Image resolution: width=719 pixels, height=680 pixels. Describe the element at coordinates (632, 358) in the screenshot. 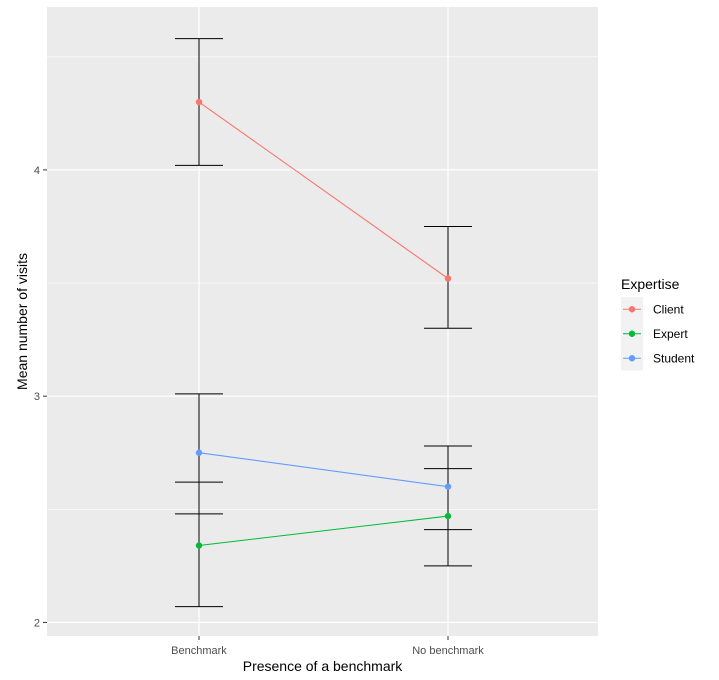

I see `legend-key-point-student` at that location.